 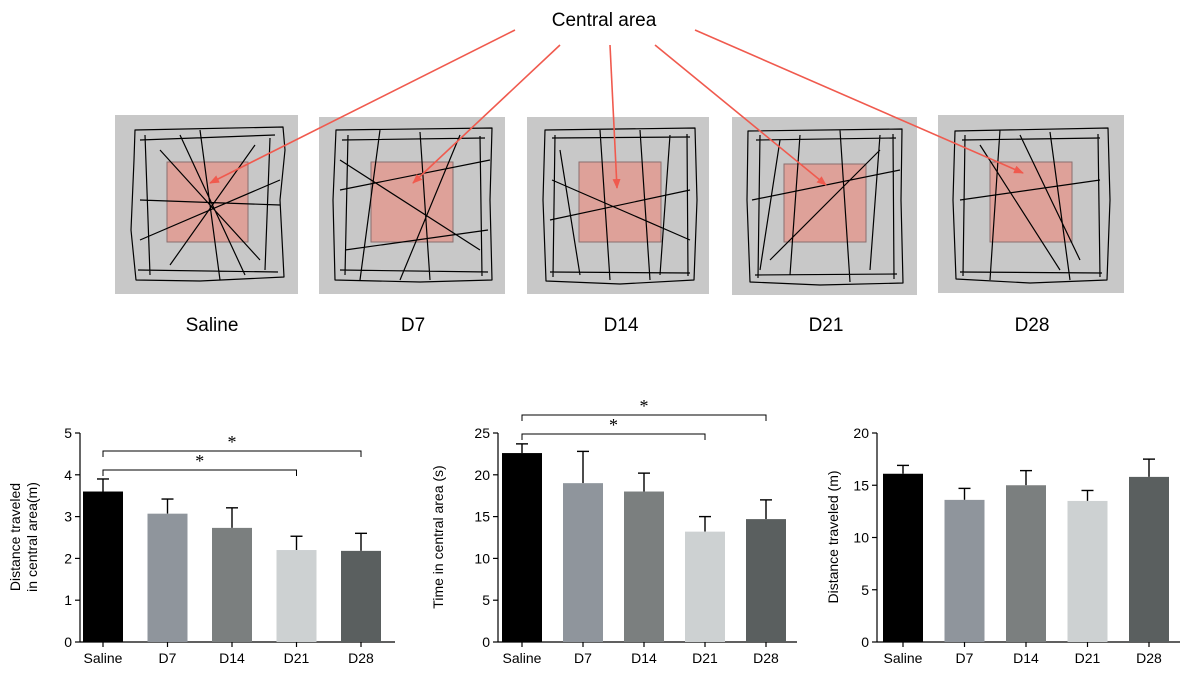 I want to click on arena-panel-d28, so click(x=1031, y=204).